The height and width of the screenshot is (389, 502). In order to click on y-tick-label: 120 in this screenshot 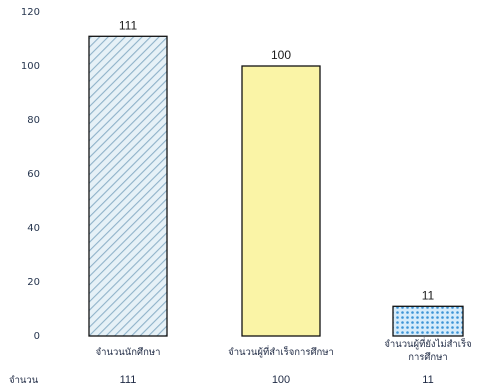, I will do `click(30, 12)`.